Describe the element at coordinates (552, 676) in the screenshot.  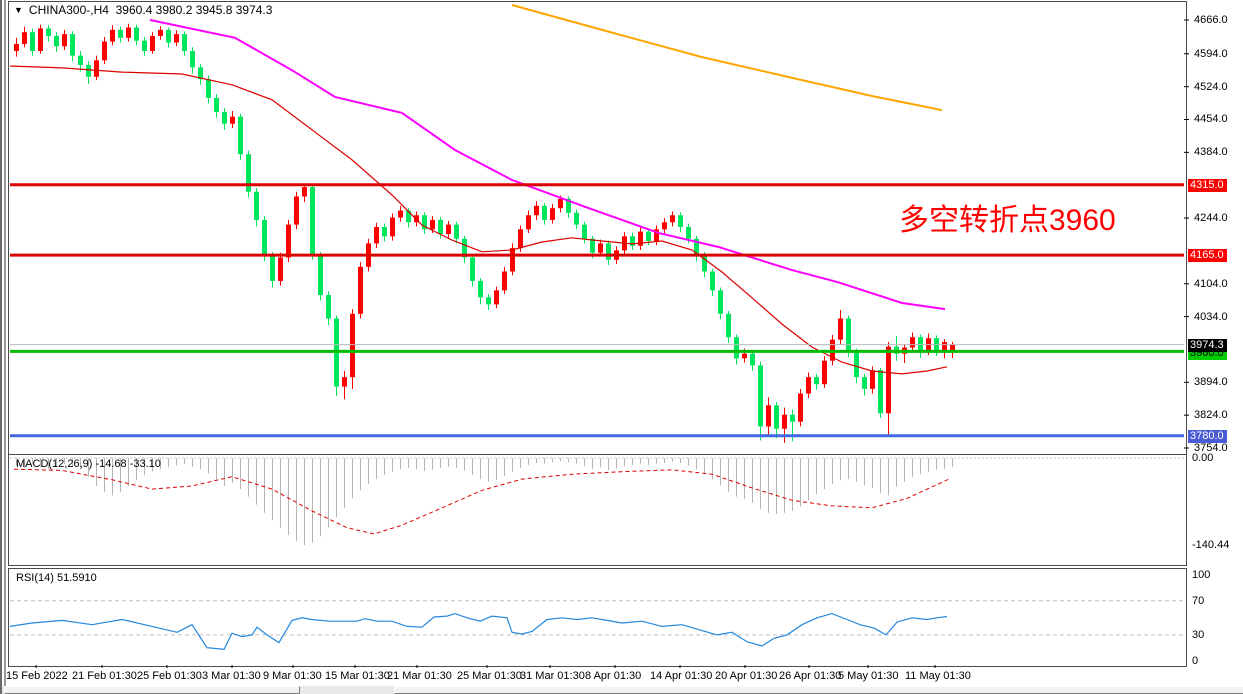
I see `date-tick-label: 31 Mar 01:30` at that location.